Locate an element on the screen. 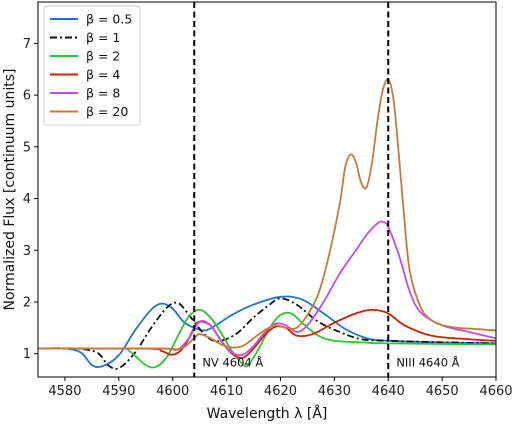 The height and width of the screenshot is (427, 520). y-tick-label-4: 5 is located at coordinates (27, 147).